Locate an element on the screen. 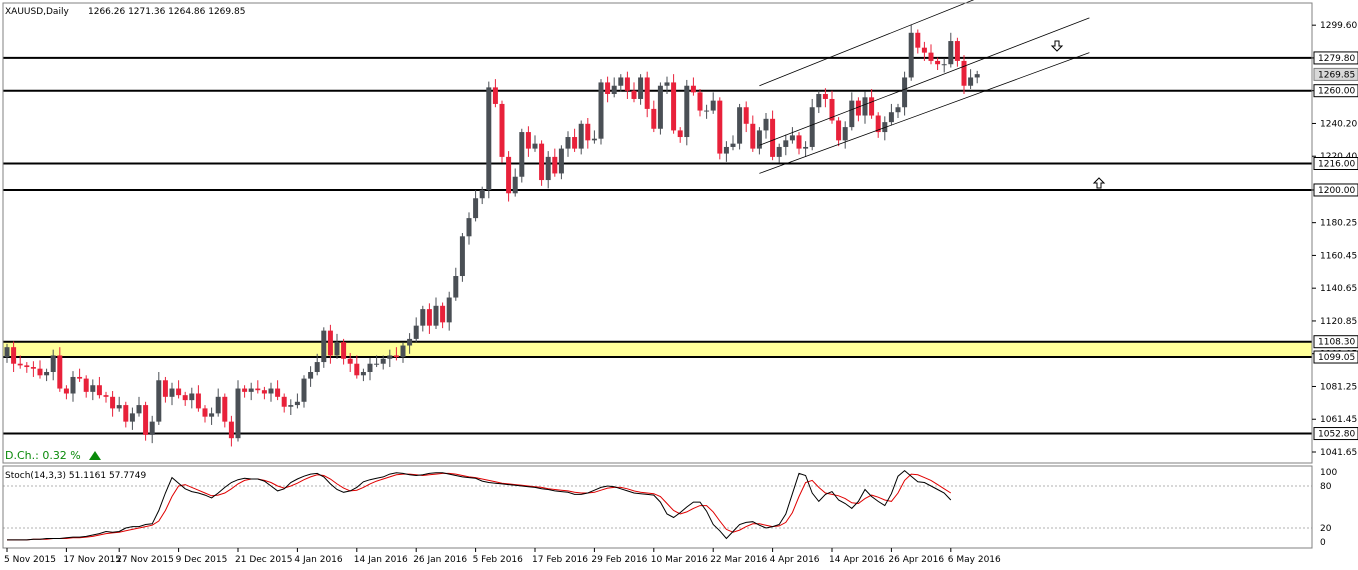 The height and width of the screenshot is (570, 1358). price-tick-label: 1081.25 is located at coordinates (1338, 387).